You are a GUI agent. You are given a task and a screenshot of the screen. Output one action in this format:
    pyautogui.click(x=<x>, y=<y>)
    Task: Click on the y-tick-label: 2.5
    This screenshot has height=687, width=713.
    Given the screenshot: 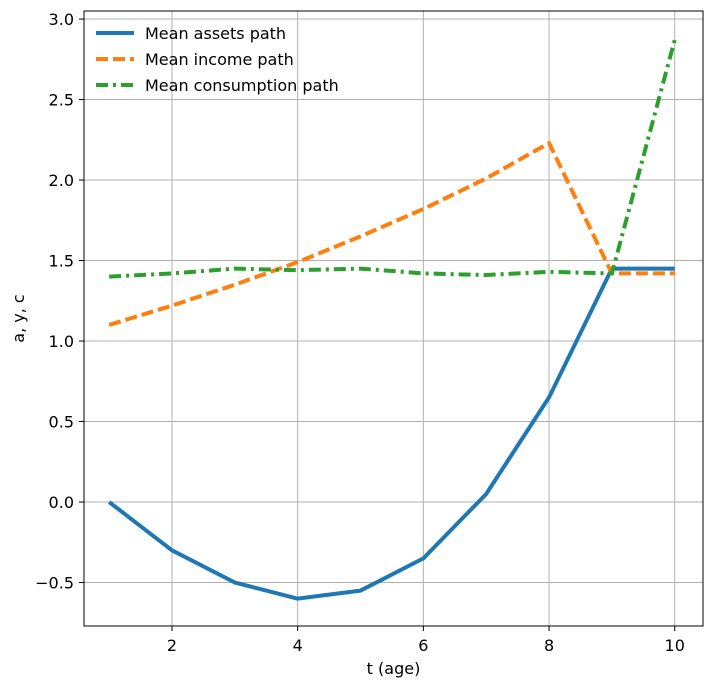 What is the action you would take?
    pyautogui.click(x=61, y=100)
    